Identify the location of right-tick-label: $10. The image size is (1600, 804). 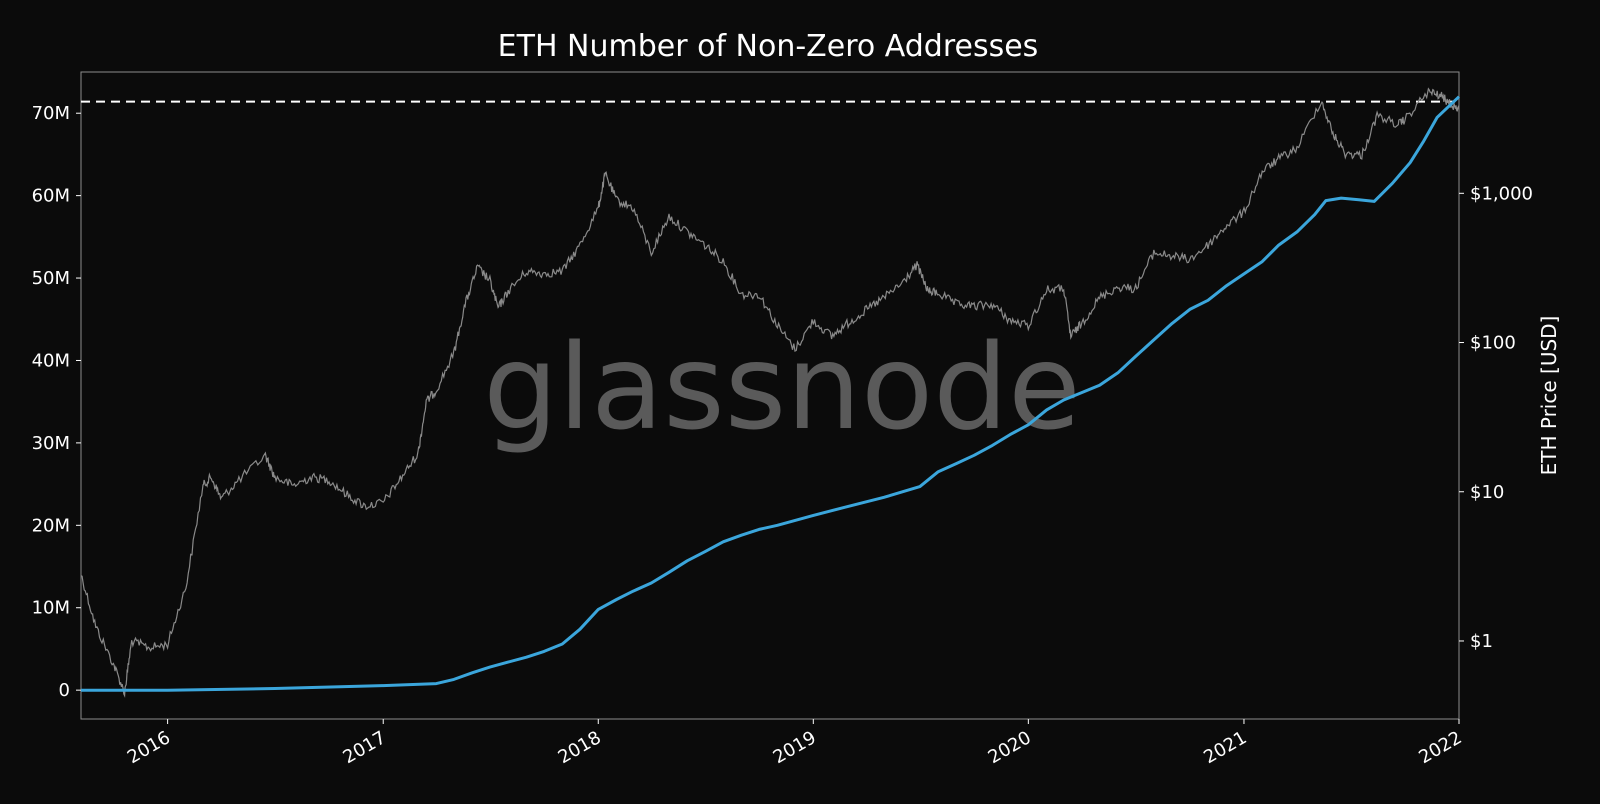
(1487, 492).